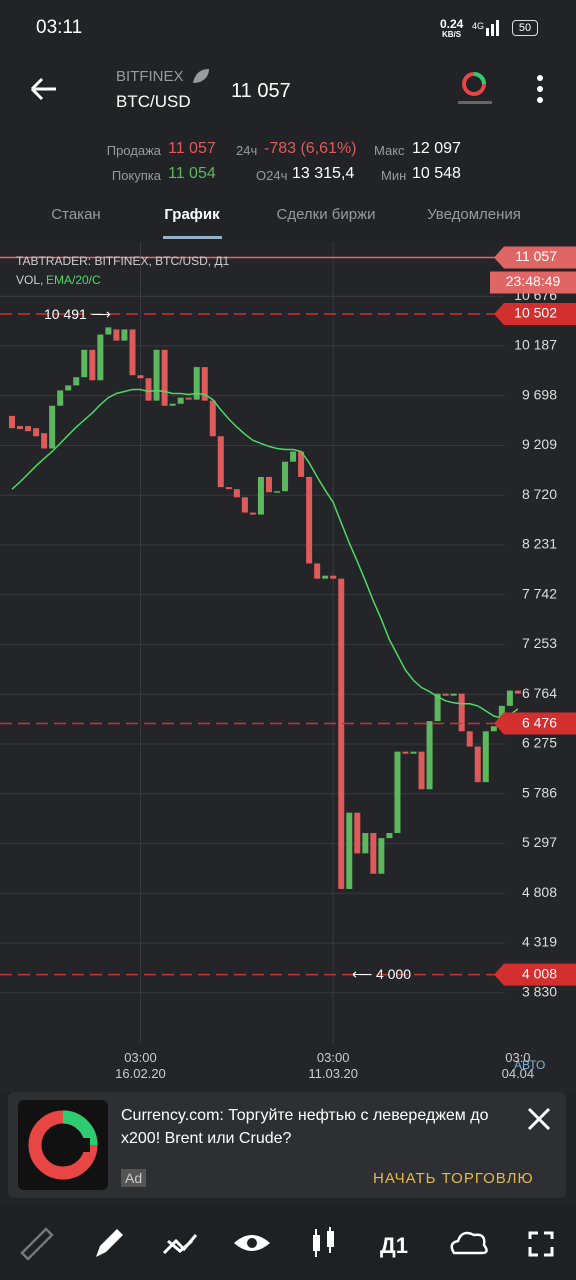 This screenshot has height=1280, width=576. Describe the element at coordinates (323, 173) in the screenshot. I see `volume: 13 315,4` at that location.